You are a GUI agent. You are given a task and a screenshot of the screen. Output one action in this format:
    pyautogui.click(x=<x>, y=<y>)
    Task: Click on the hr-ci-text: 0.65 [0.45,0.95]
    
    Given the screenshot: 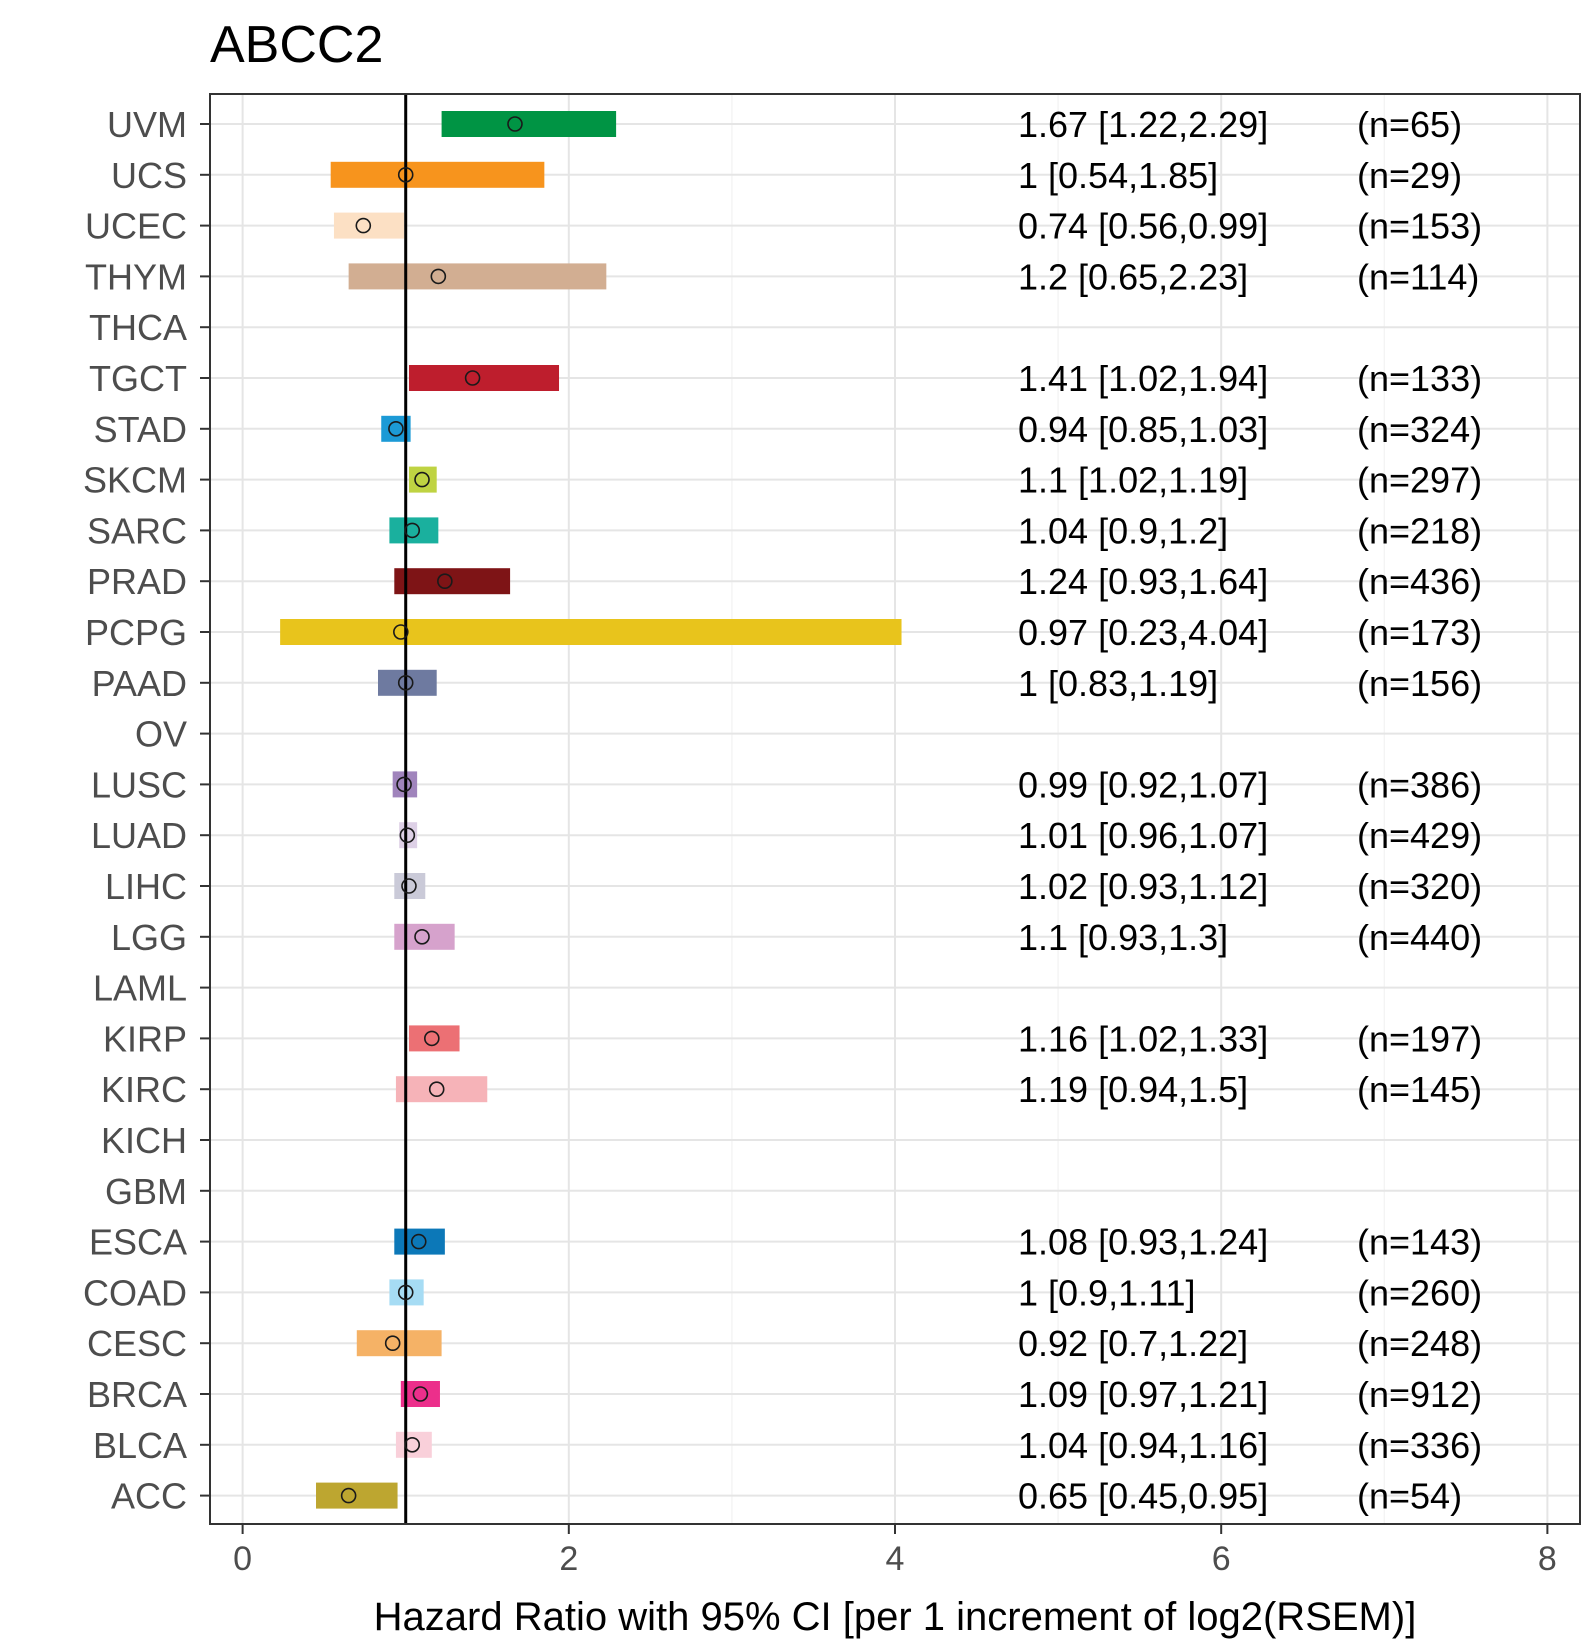 What is the action you would take?
    pyautogui.click(x=1143, y=1496)
    